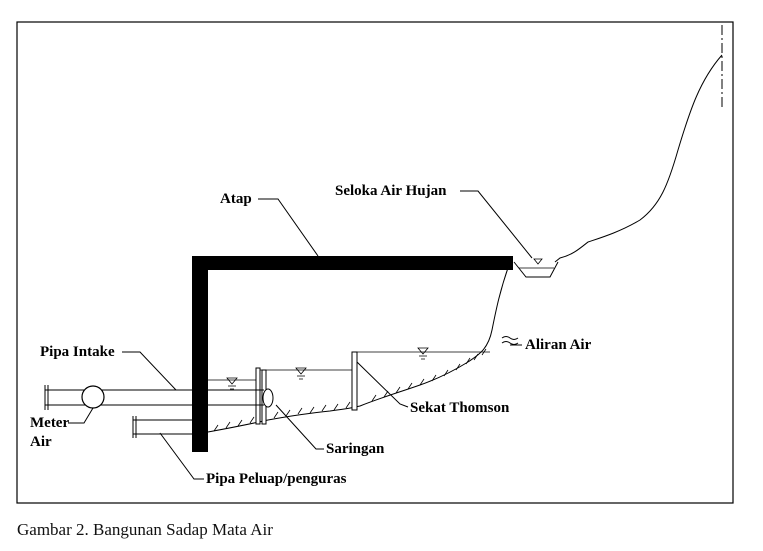 The height and width of the screenshot is (551, 763). I want to click on leader-pipa-intake, so click(149, 371).